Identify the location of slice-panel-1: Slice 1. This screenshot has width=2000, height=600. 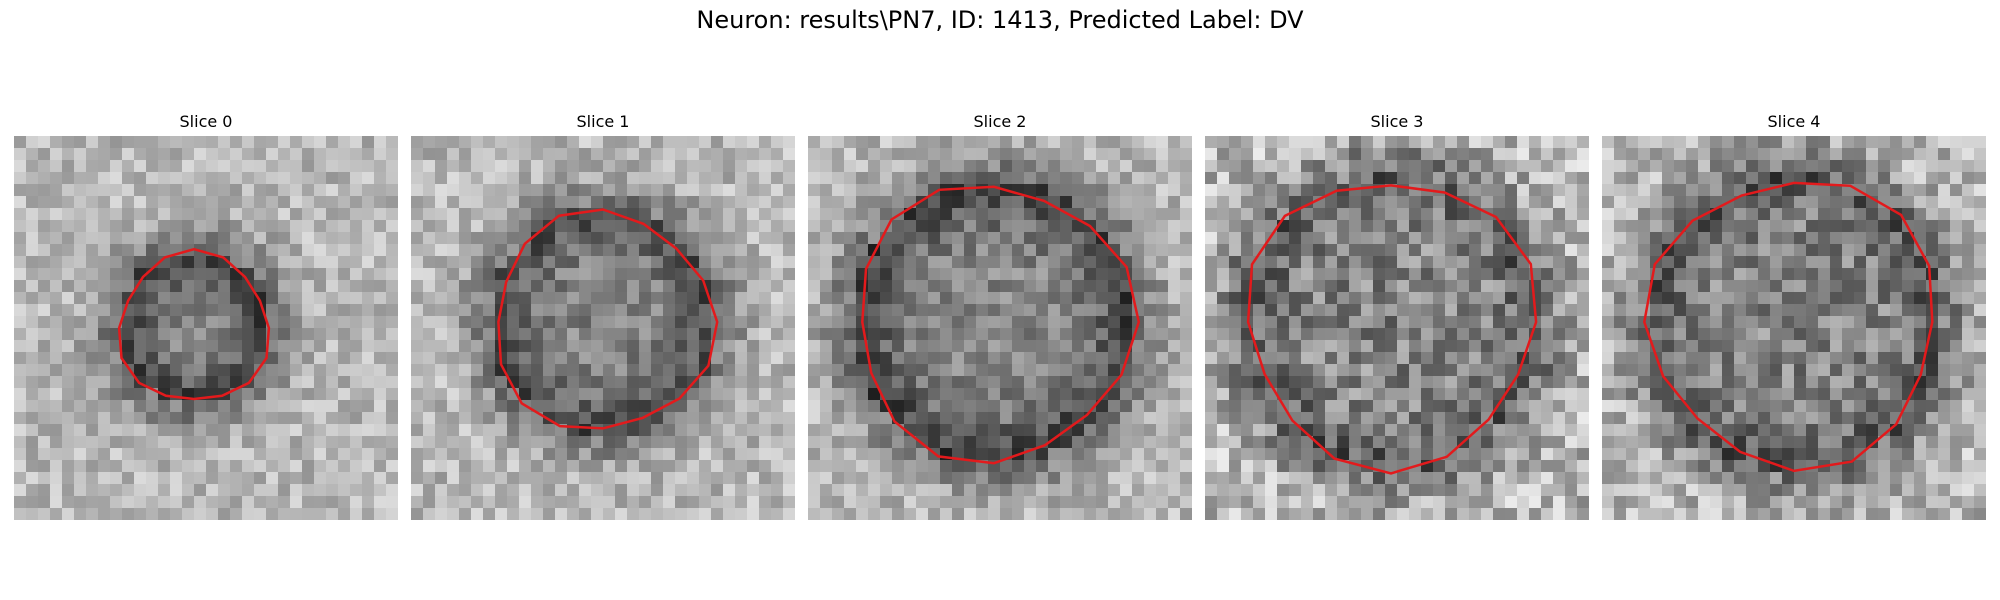
(603, 315).